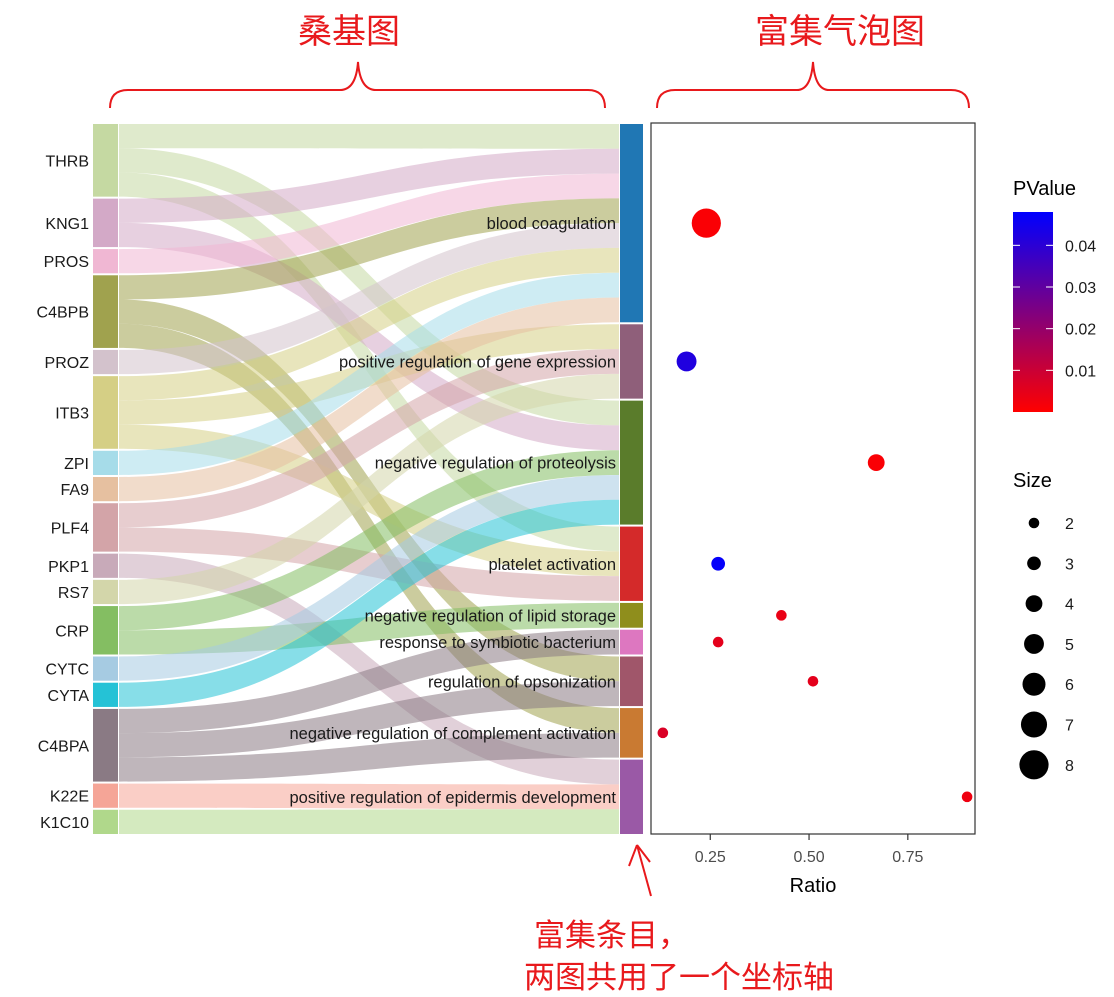  I want to click on pvalue-tick-label-0-04: 0.04, so click(1080, 246).